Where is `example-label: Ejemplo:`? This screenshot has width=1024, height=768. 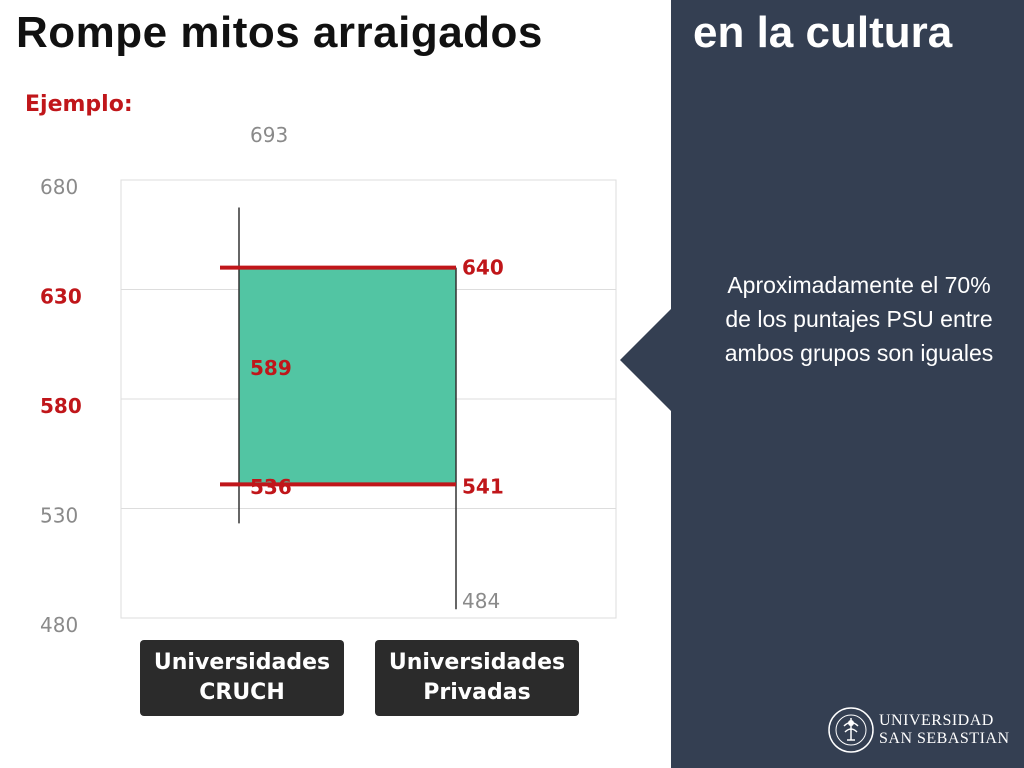
example-label: Ejemplo: is located at coordinates (79, 104).